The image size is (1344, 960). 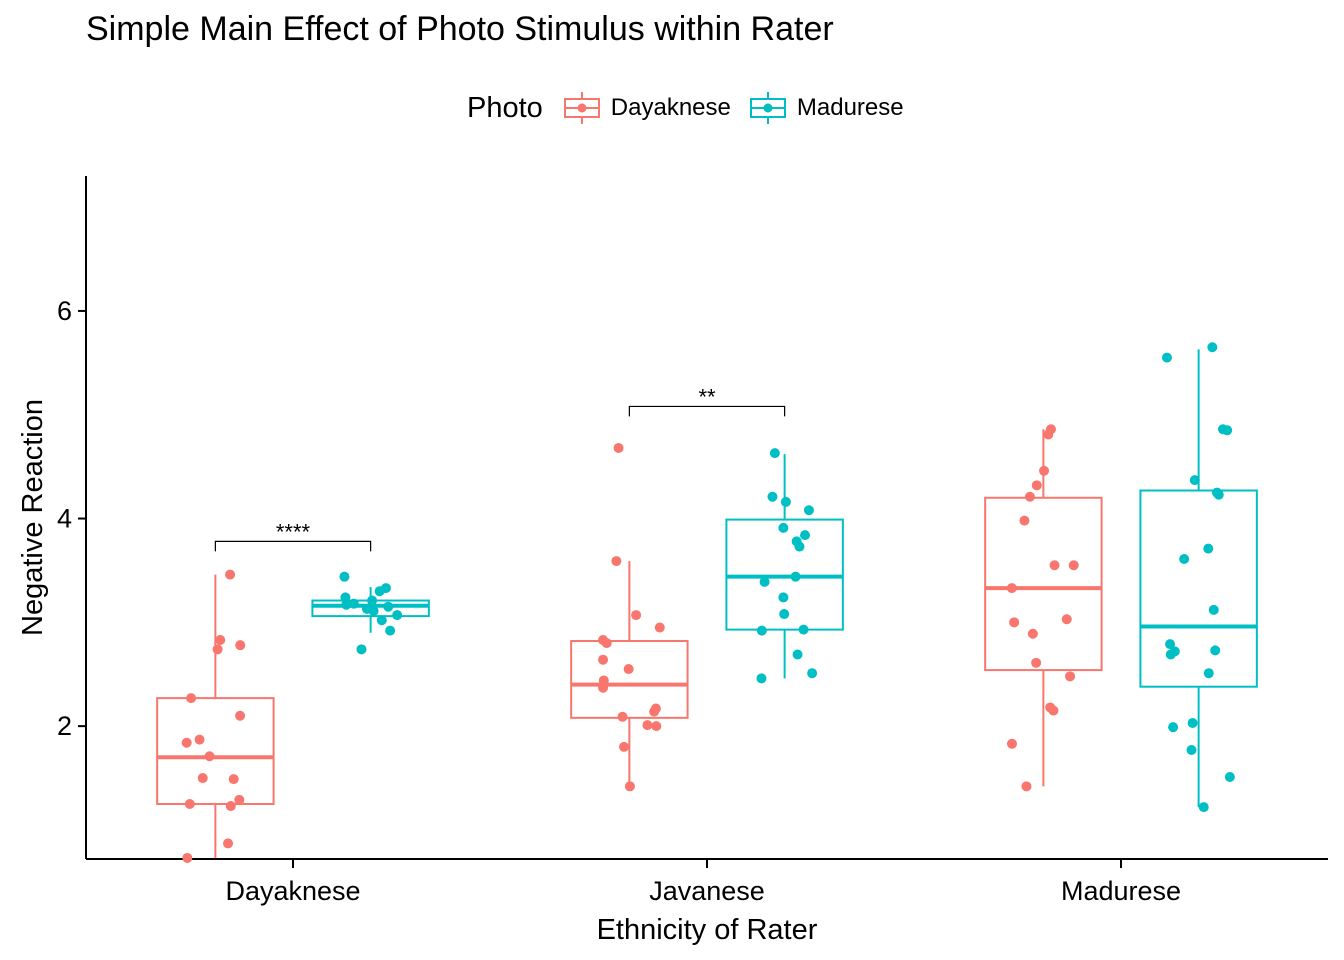 What do you see at coordinates (707, 930) in the screenshot?
I see `x-axis-title: Ethnicity of Rater` at bounding box center [707, 930].